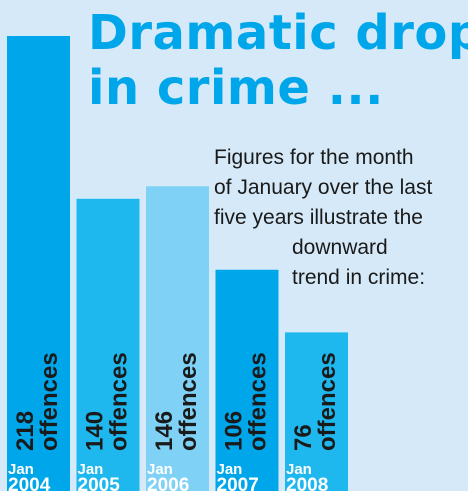 This screenshot has width=468, height=491. I want to click on category-label-year: 2007, so click(238, 483).